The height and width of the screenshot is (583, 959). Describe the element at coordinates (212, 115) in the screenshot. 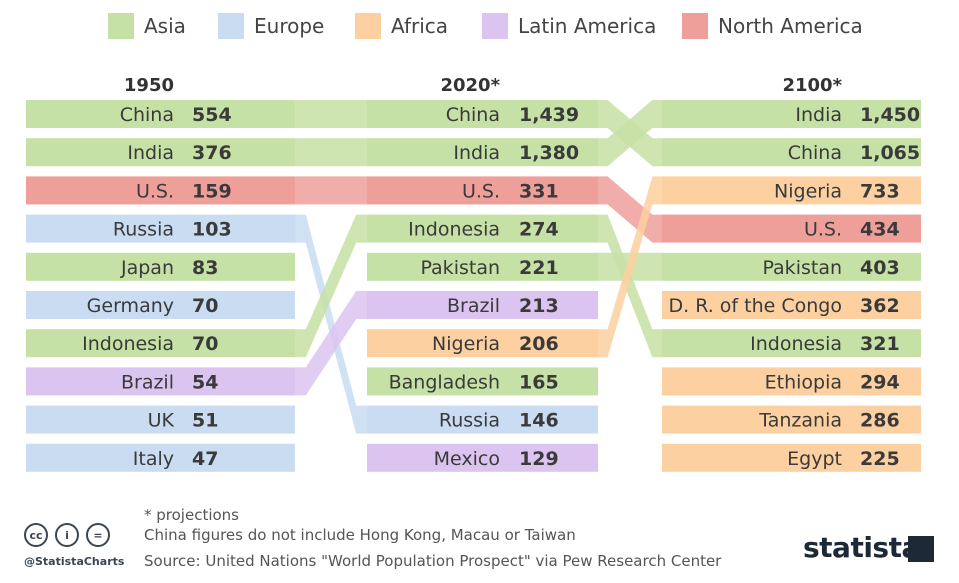

I see `value-label-1950-china: 554` at that location.